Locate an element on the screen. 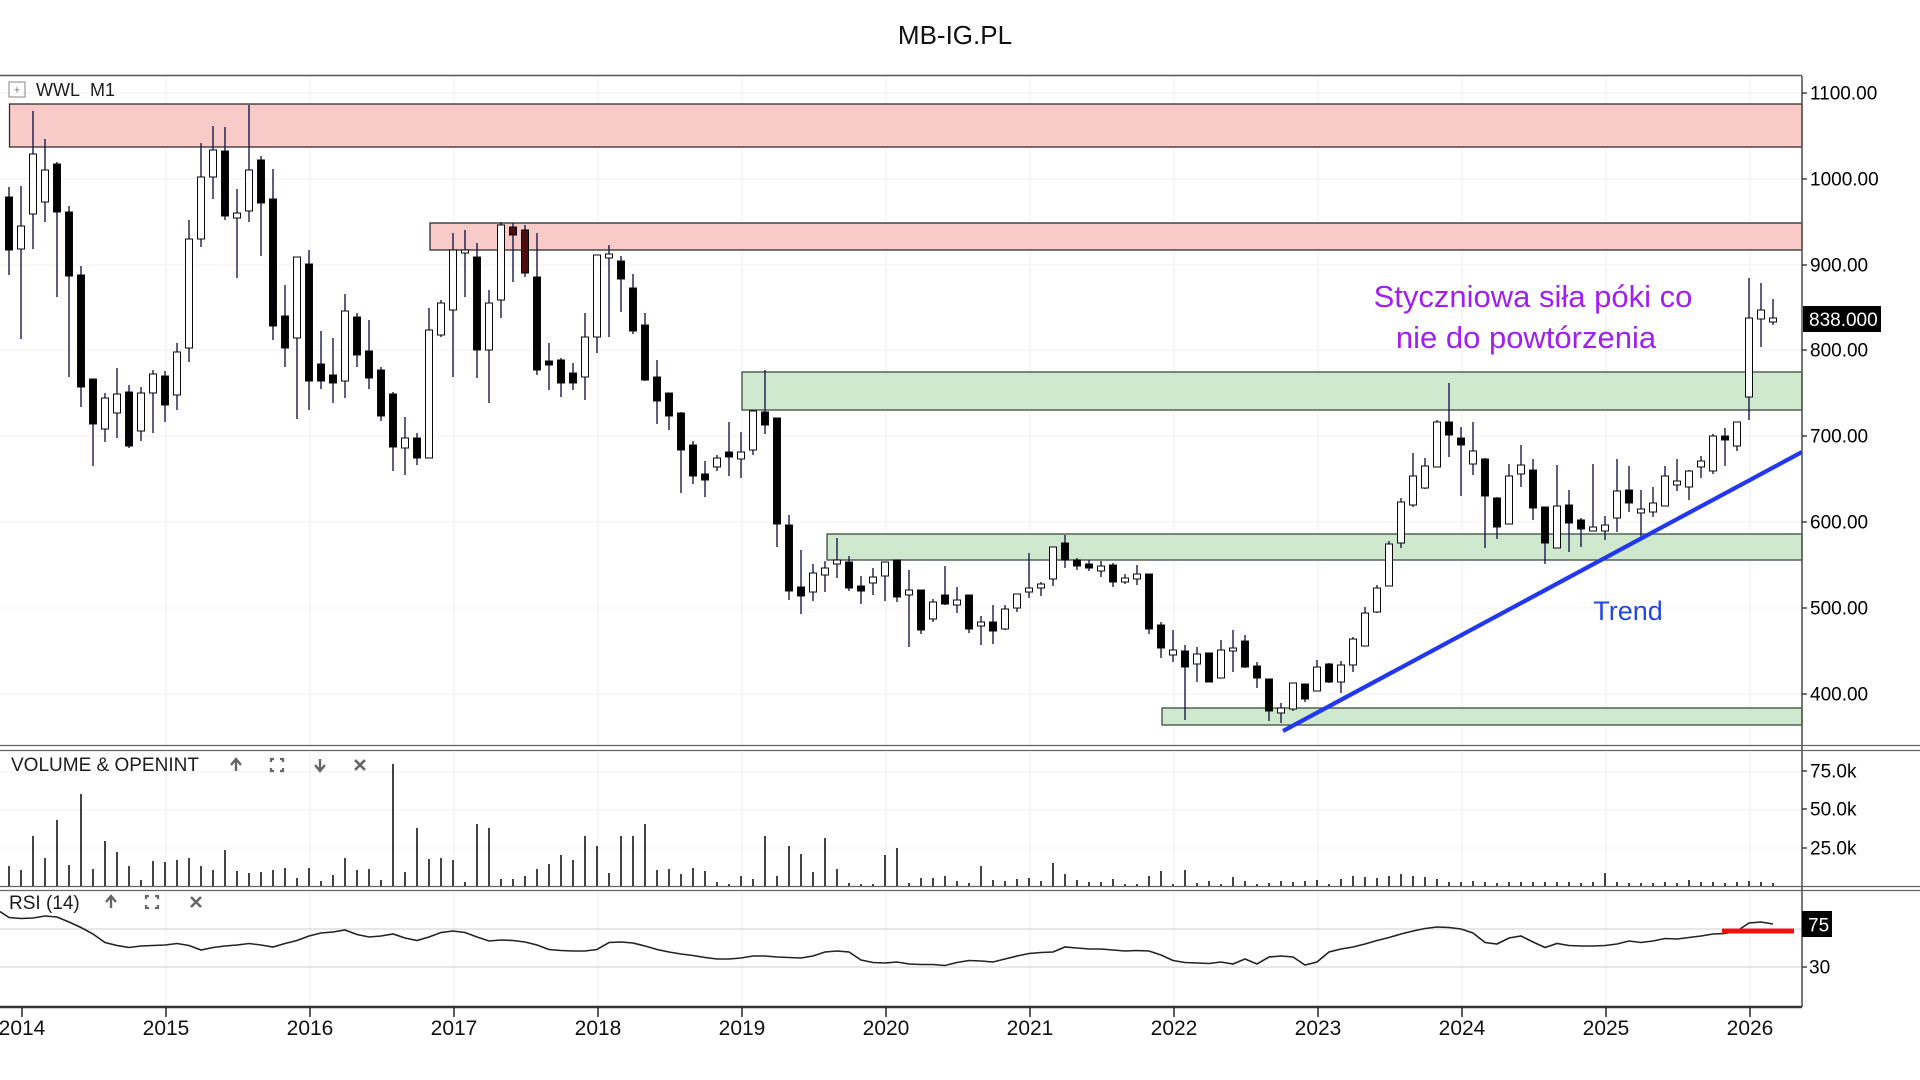 Image resolution: width=1920 pixels, height=1080 pixels. svg-text: 700.00 is located at coordinates (1839, 437).